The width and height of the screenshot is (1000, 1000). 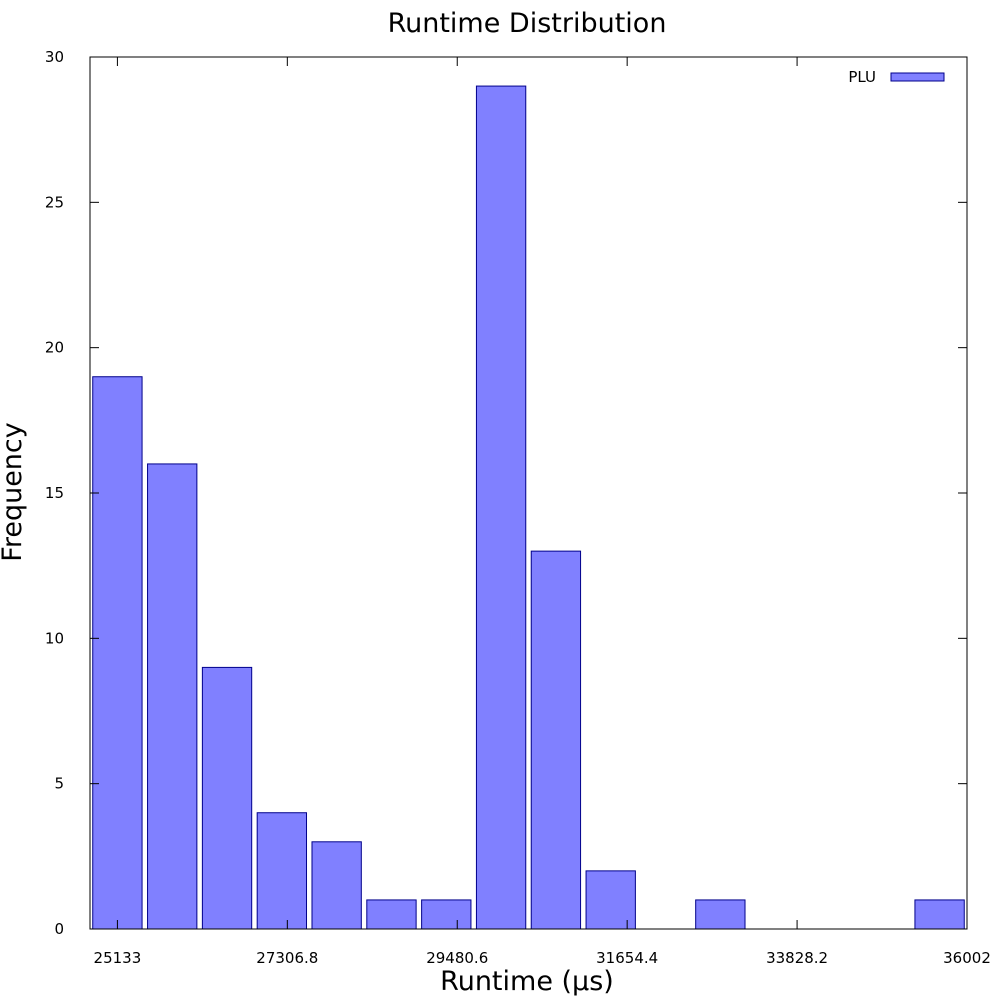 What do you see at coordinates (14, 492) in the screenshot?
I see `y-axis-label: Frequency` at bounding box center [14, 492].